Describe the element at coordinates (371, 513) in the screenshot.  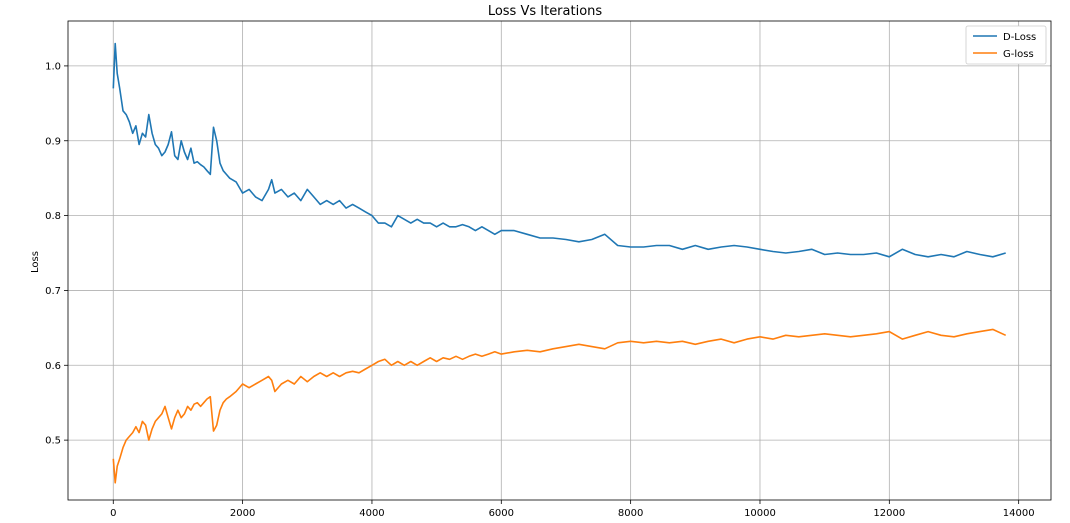
I see `x-tick-label: 4000` at that location.